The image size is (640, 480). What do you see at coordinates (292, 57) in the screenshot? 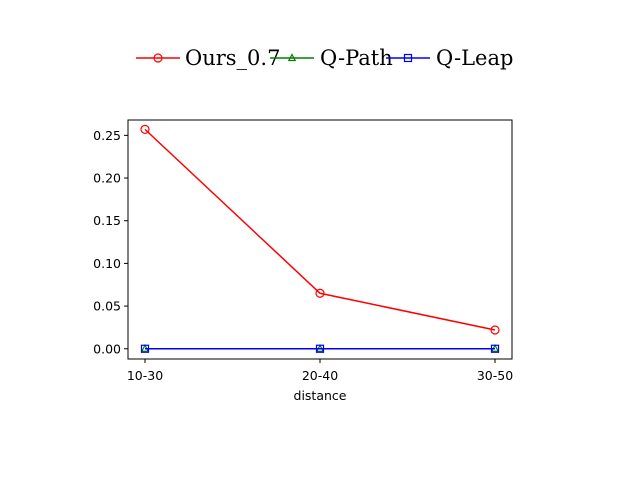
I see `legend-marker-q-path` at bounding box center [292, 57].